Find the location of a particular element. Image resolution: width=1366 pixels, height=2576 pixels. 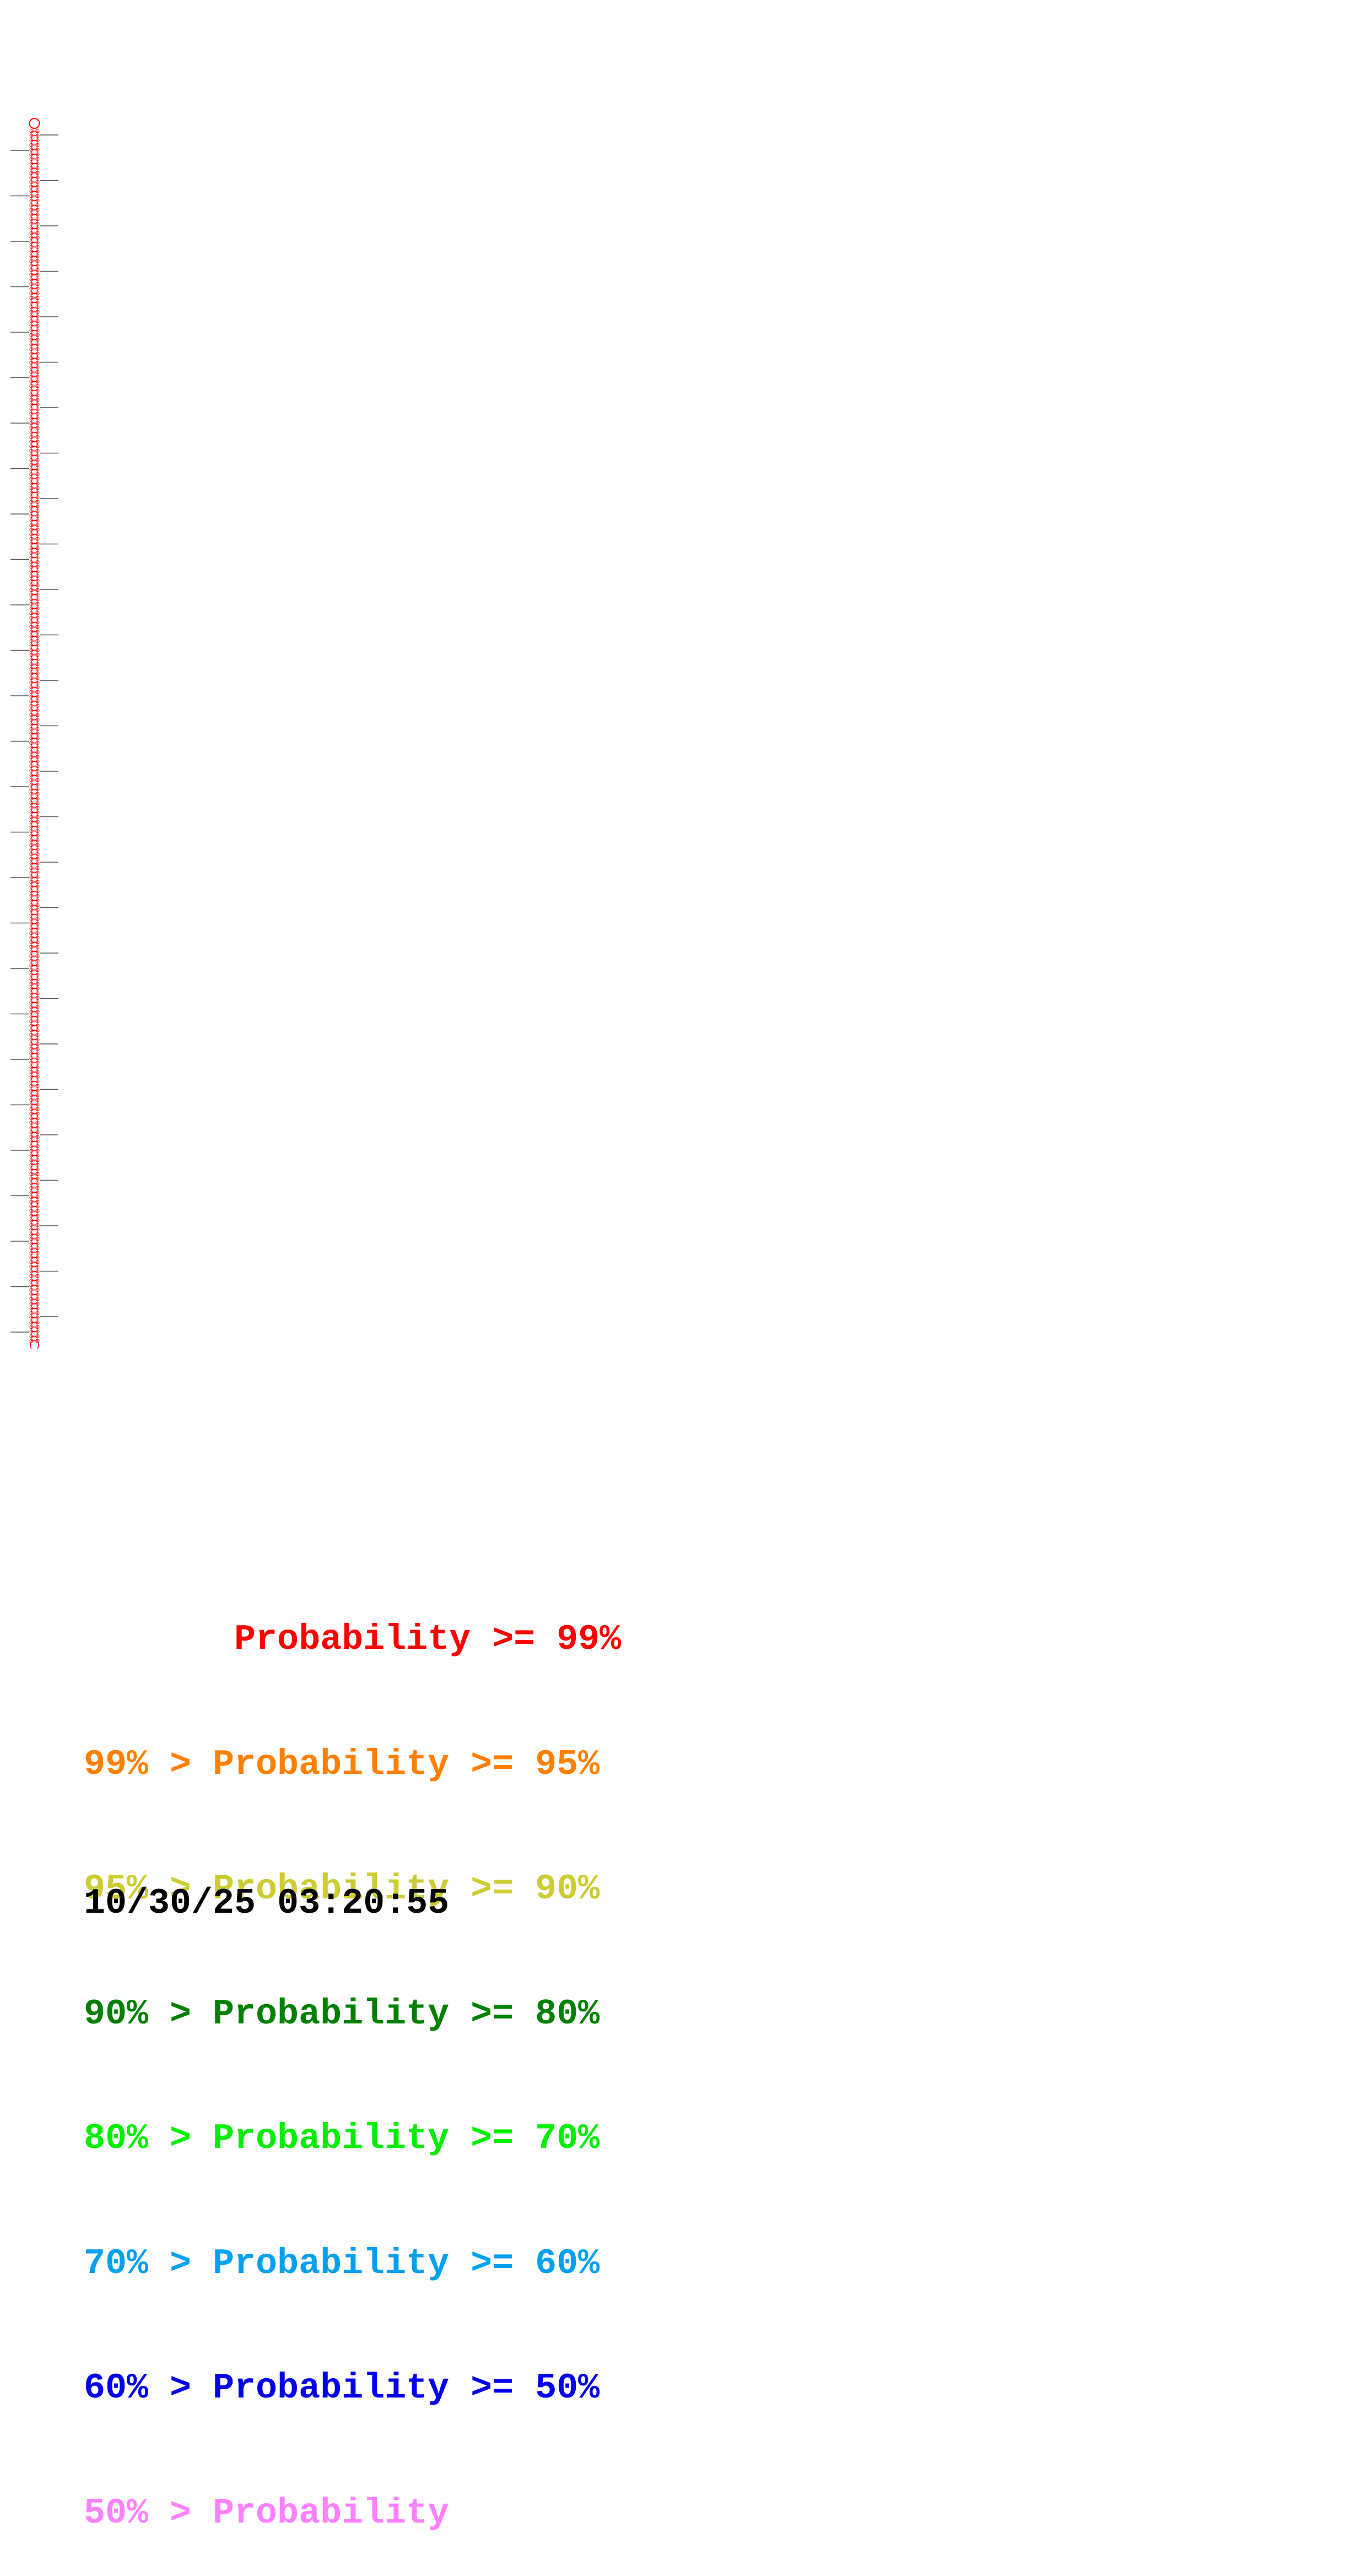

legend-row-90: 95% > Probability >= 90% is located at coordinates (342, 1889).